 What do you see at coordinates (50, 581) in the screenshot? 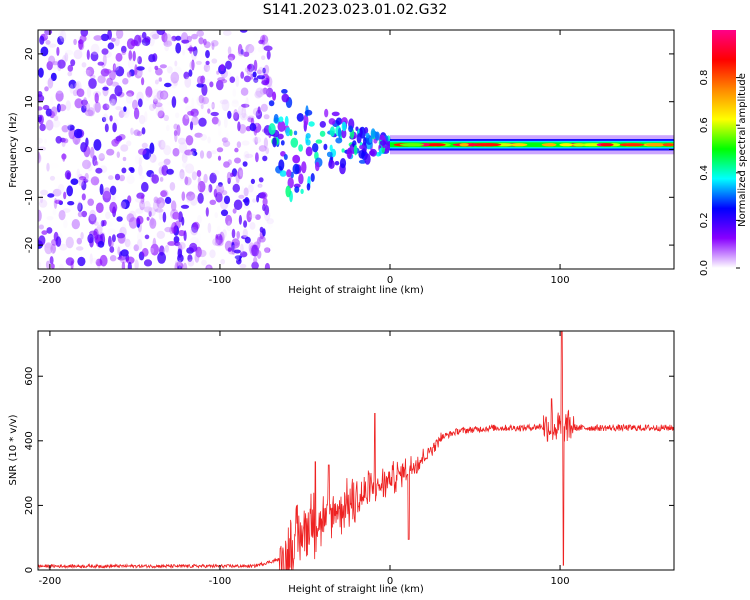
I see `x-tick-label: -200` at bounding box center [50, 581].